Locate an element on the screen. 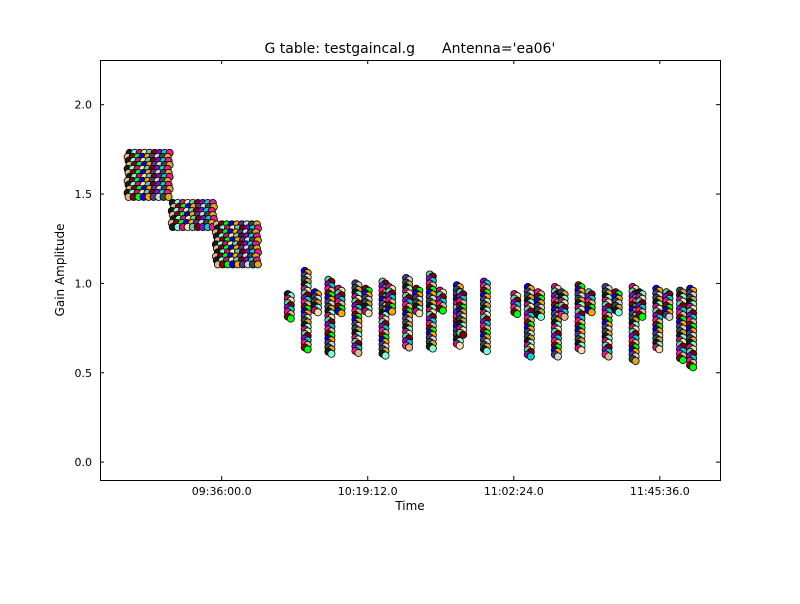 Image resolution: width=800 pixels, height=604 pixels. x-tick-label: 11:45:36.0 is located at coordinates (660, 491).